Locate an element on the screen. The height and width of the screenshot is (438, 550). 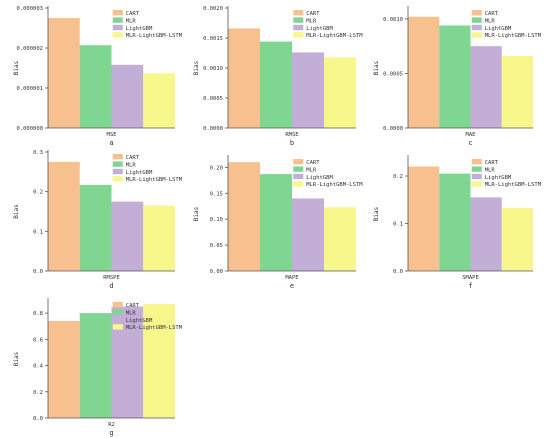
y-tick-label-g: 0.4 is located at coordinates (38, 367).